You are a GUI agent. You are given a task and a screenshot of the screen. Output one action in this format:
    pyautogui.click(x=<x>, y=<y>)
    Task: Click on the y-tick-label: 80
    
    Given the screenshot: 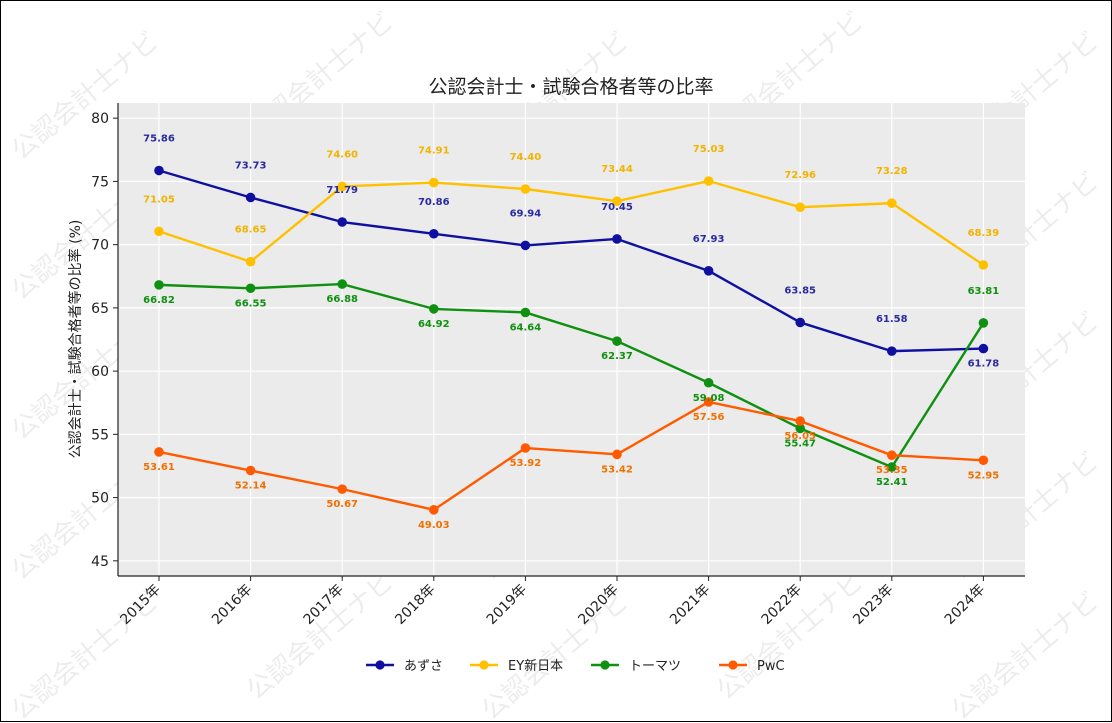 What is the action you would take?
    pyautogui.click(x=100, y=119)
    